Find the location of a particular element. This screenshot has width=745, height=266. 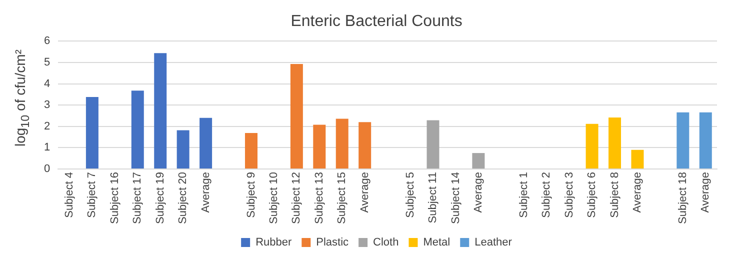

x-tick-label: Subject 8 is located at coordinates (614, 195).